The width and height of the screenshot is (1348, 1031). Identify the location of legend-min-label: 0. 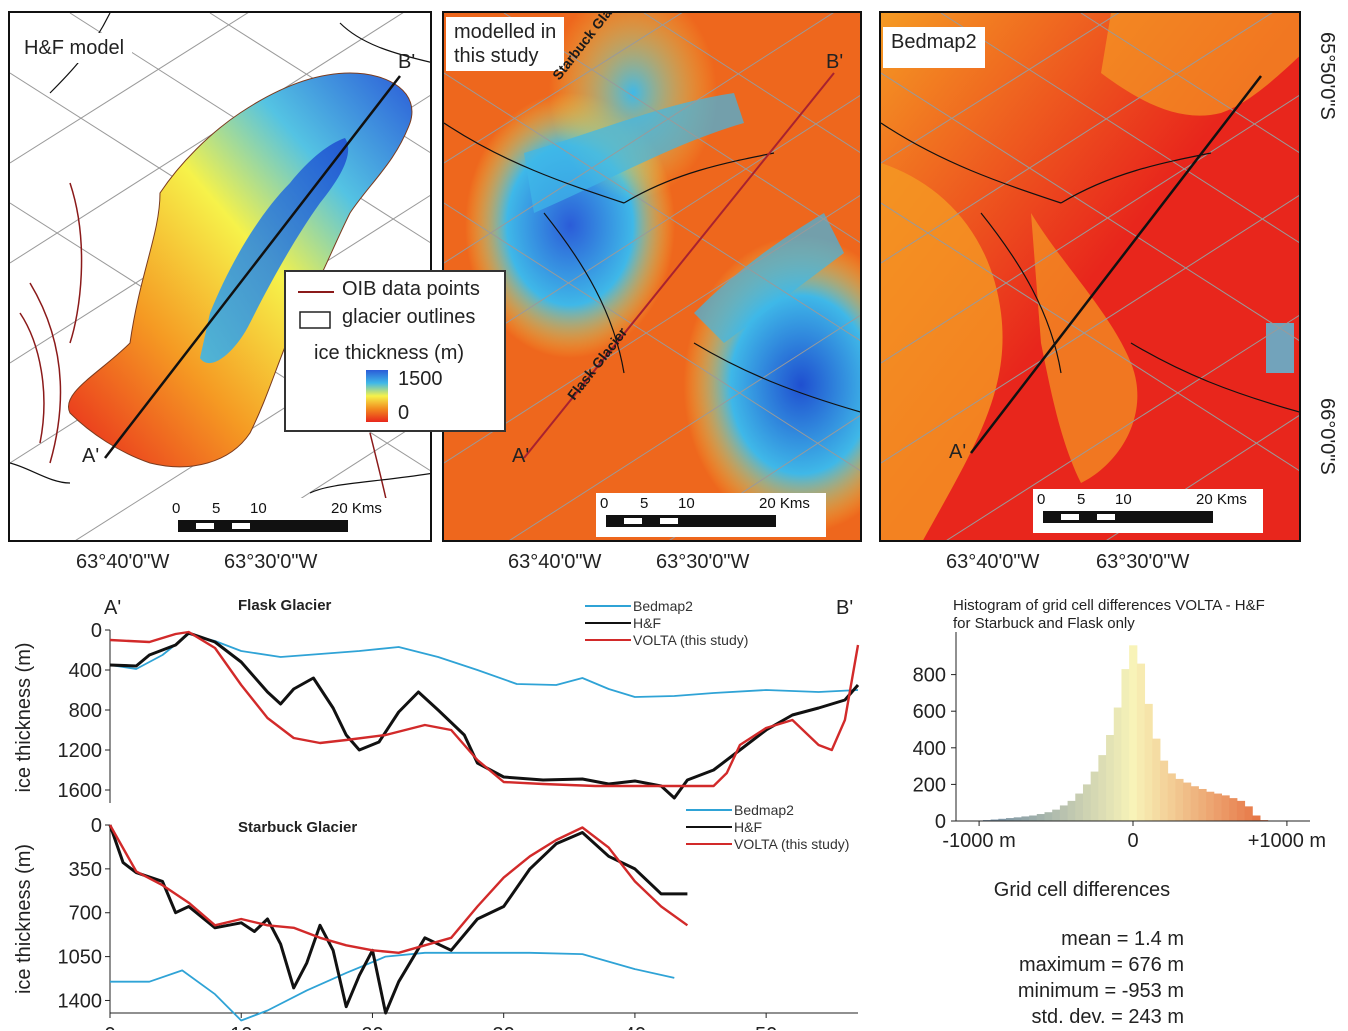
(404, 413).